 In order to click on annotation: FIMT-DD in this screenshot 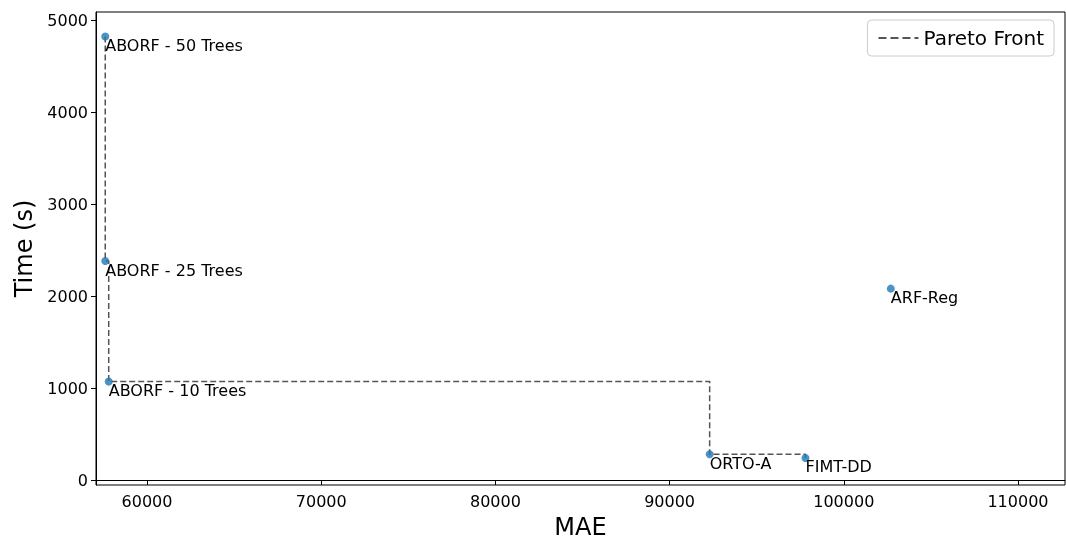, I will do `click(838, 467)`.